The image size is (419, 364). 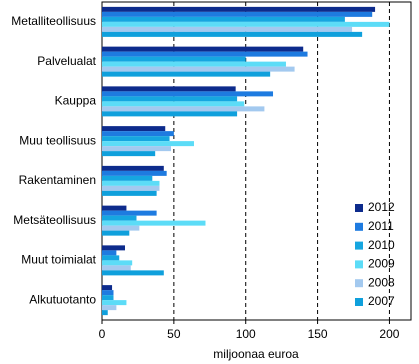 What do you see at coordinates (381, 226) in the screenshot?
I see `legend-label: 2011` at bounding box center [381, 226].